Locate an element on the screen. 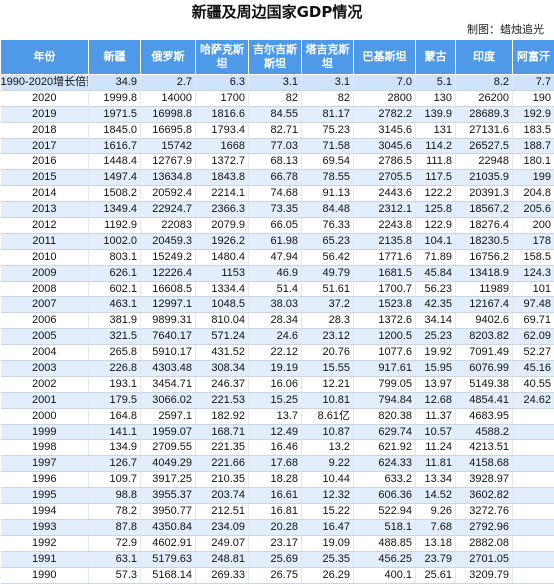  value-cell: 8203.82 is located at coordinates (484, 337).